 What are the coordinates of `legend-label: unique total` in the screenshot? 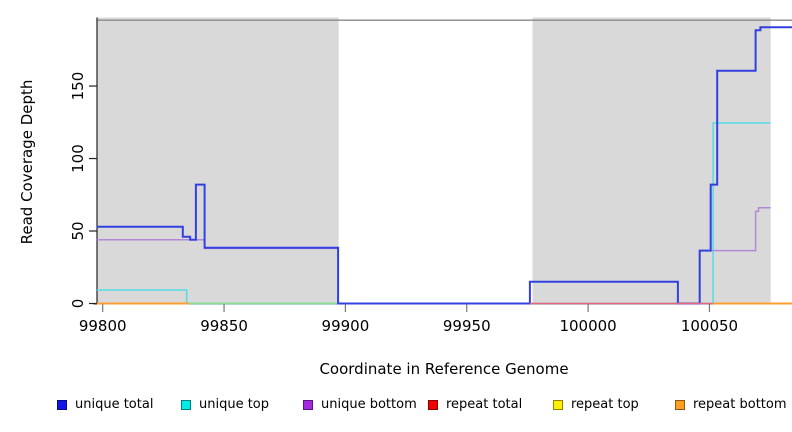 It's located at (114, 404).